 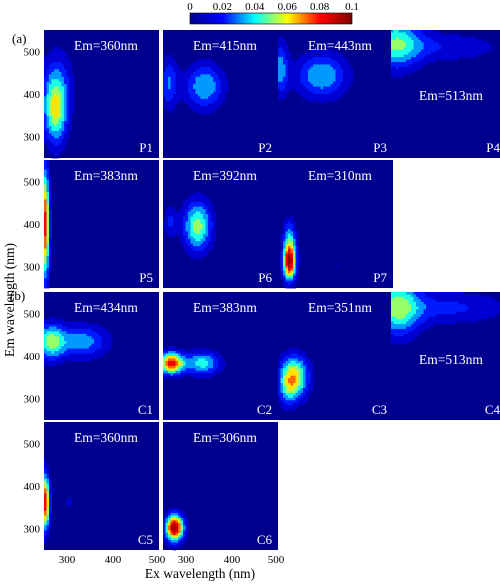 I want to click on em-label: Em=383nm, so click(x=225, y=307).